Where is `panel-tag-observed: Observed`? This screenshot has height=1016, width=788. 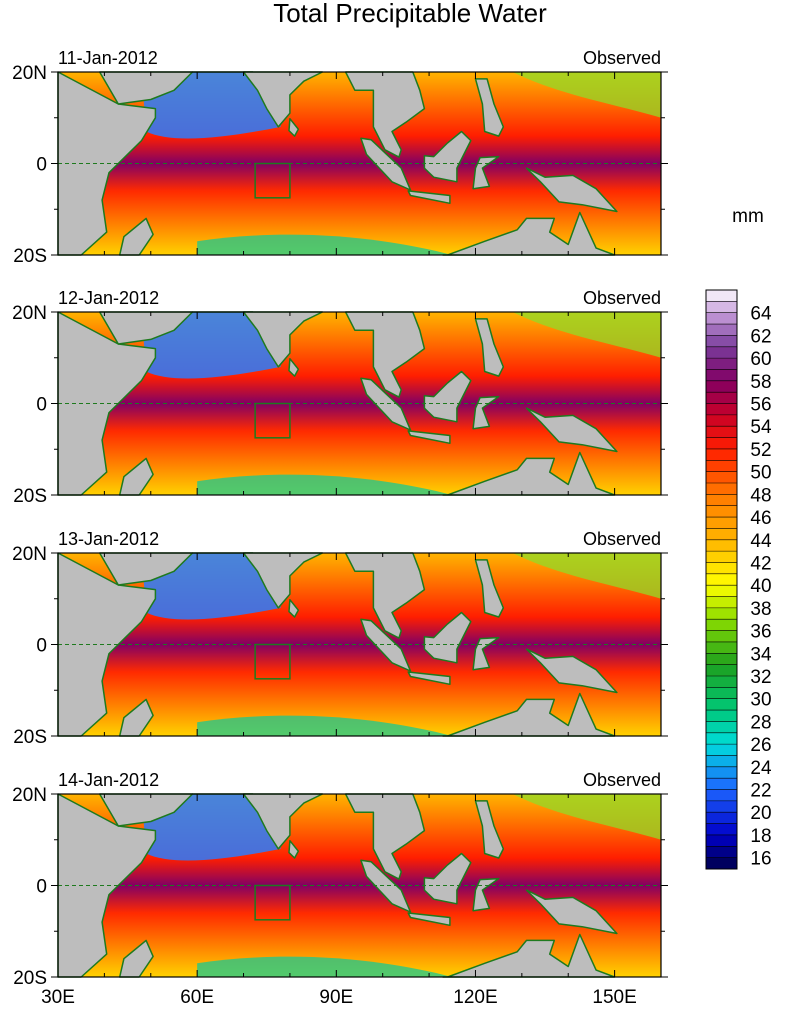 panel-tag-observed: Observed is located at coordinates (622, 58).